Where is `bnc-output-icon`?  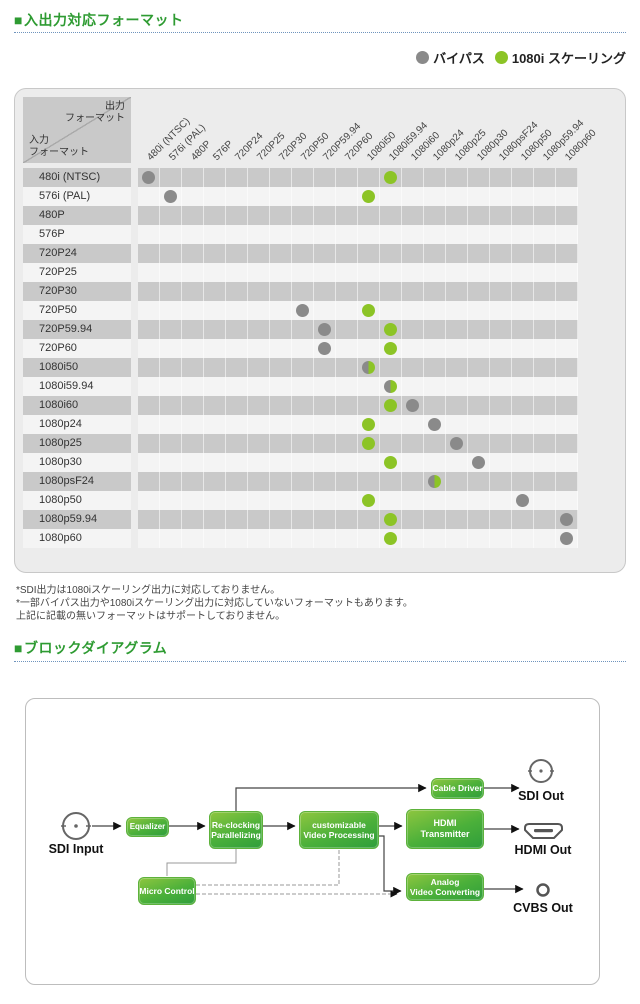
bnc-output-icon is located at coordinates (541, 771).